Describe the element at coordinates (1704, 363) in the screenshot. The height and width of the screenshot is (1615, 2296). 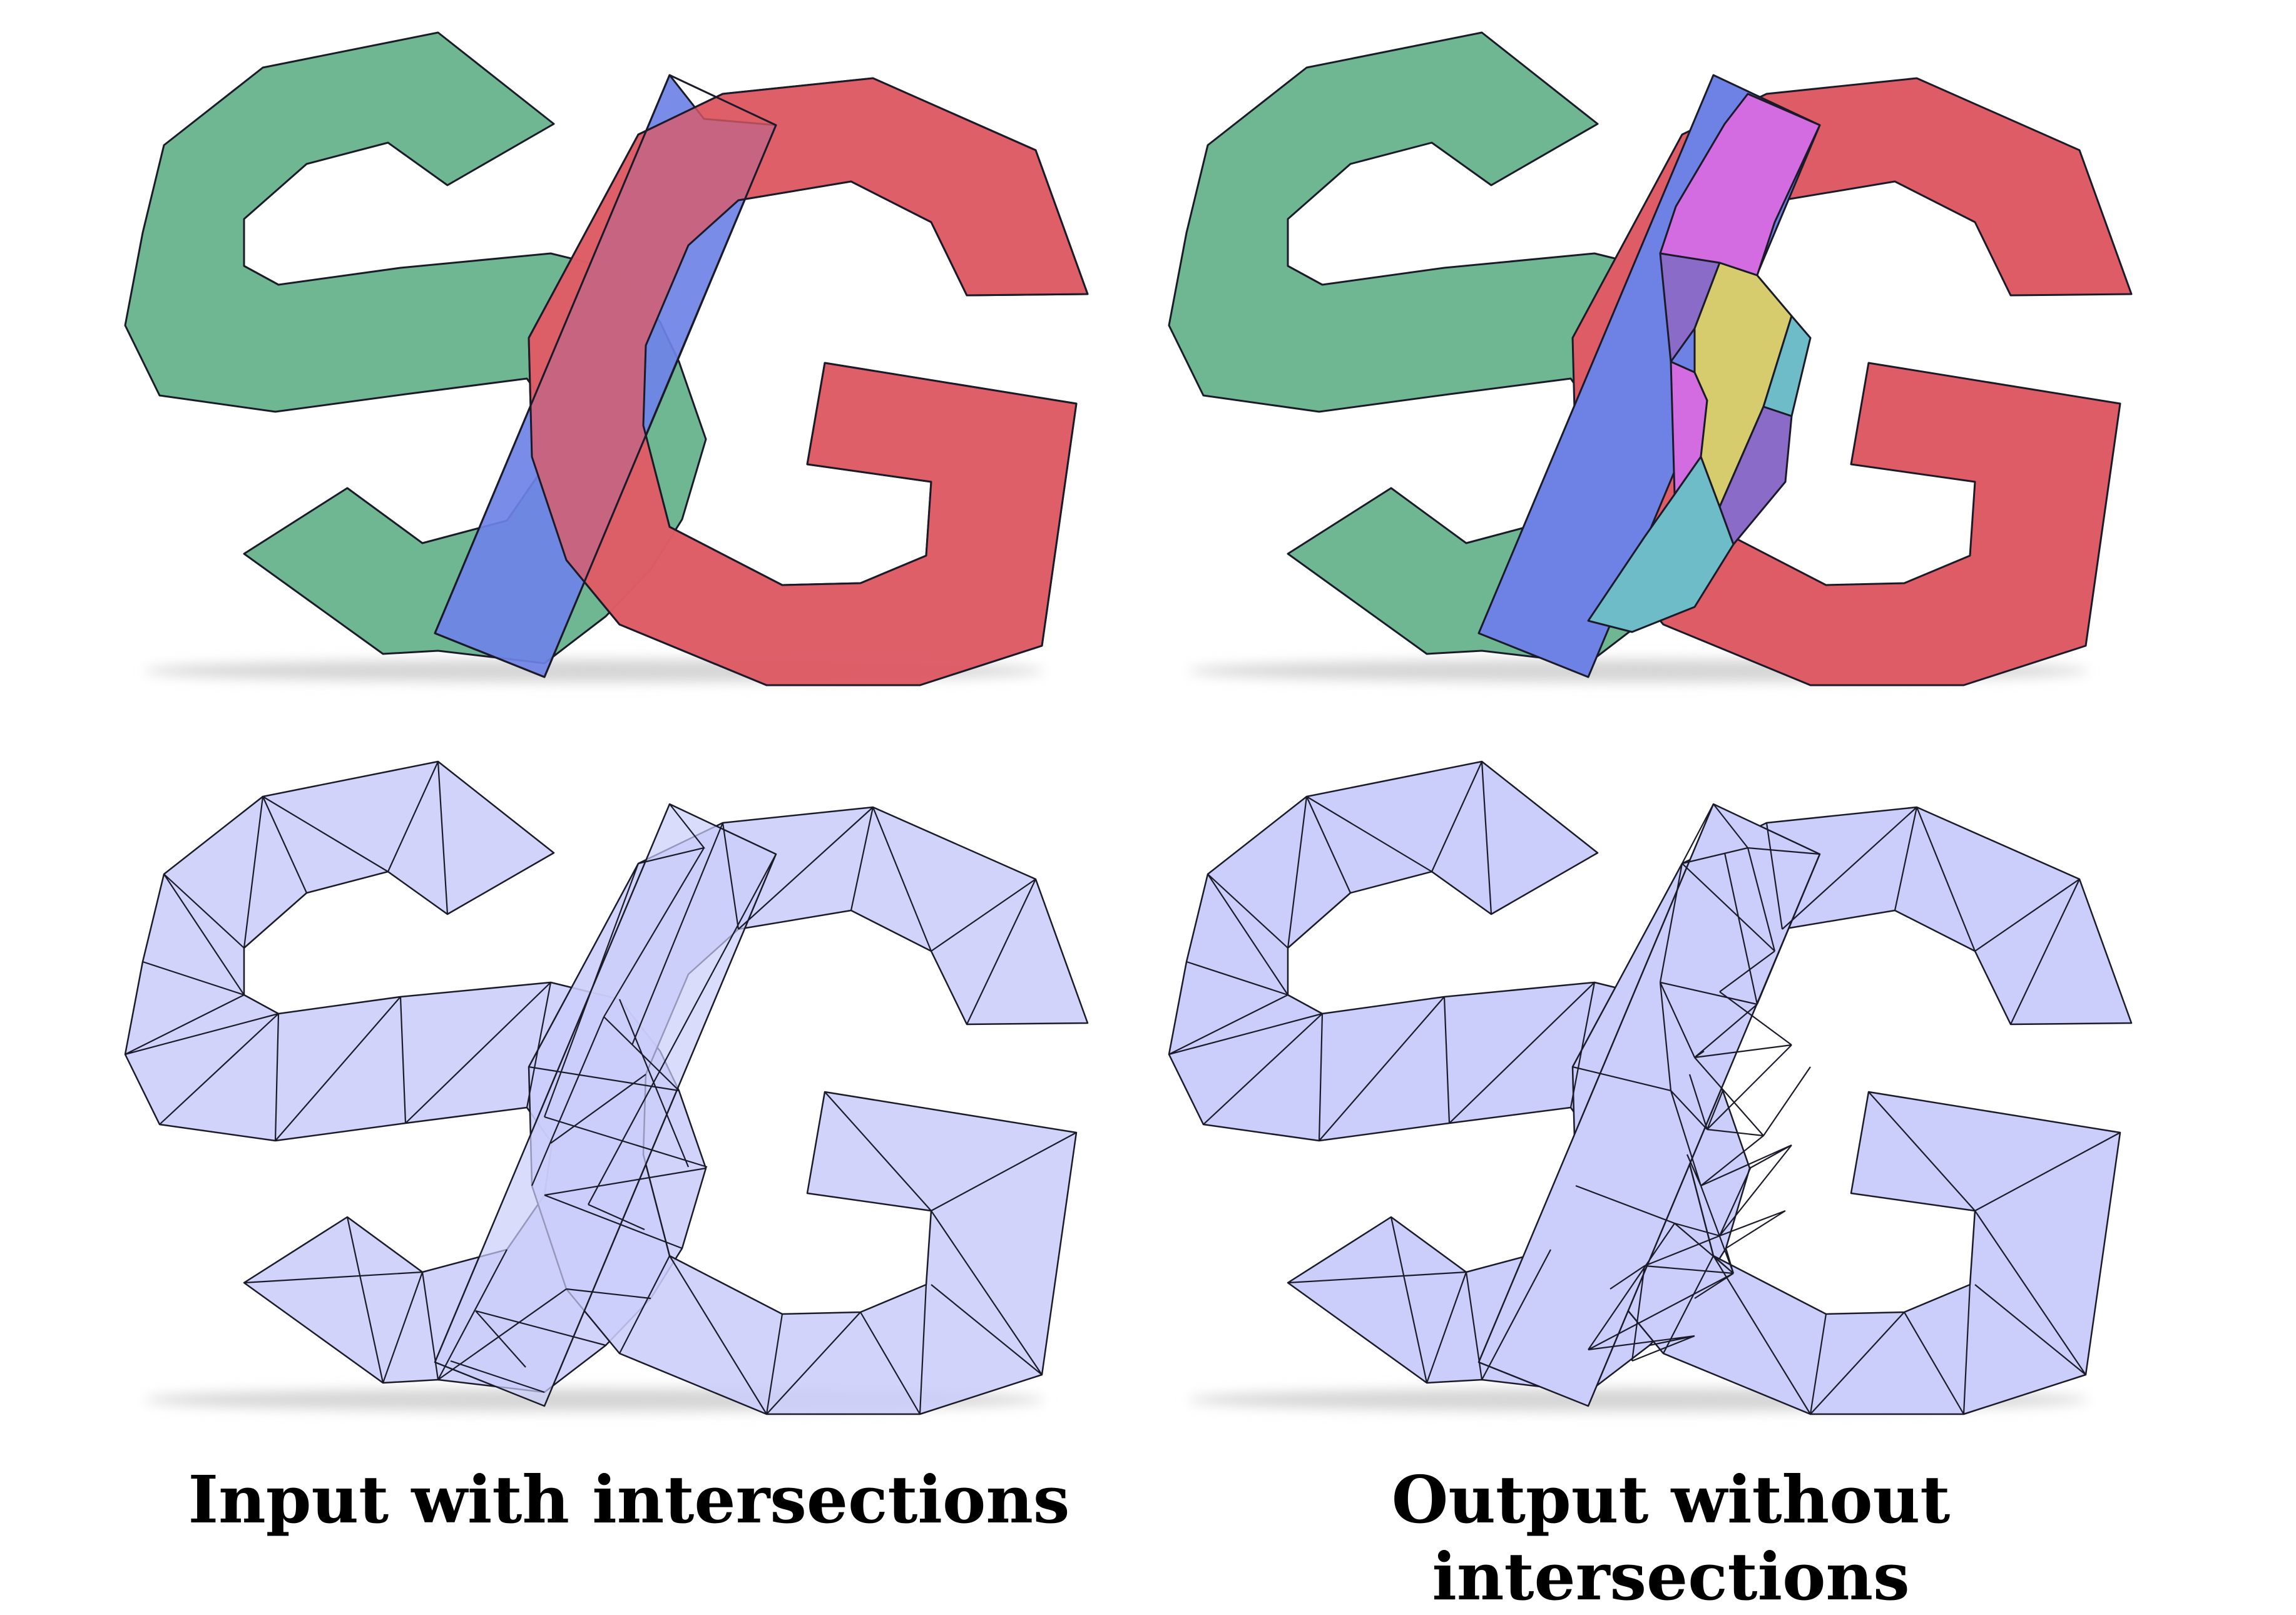
I see `overlap-regions` at that location.